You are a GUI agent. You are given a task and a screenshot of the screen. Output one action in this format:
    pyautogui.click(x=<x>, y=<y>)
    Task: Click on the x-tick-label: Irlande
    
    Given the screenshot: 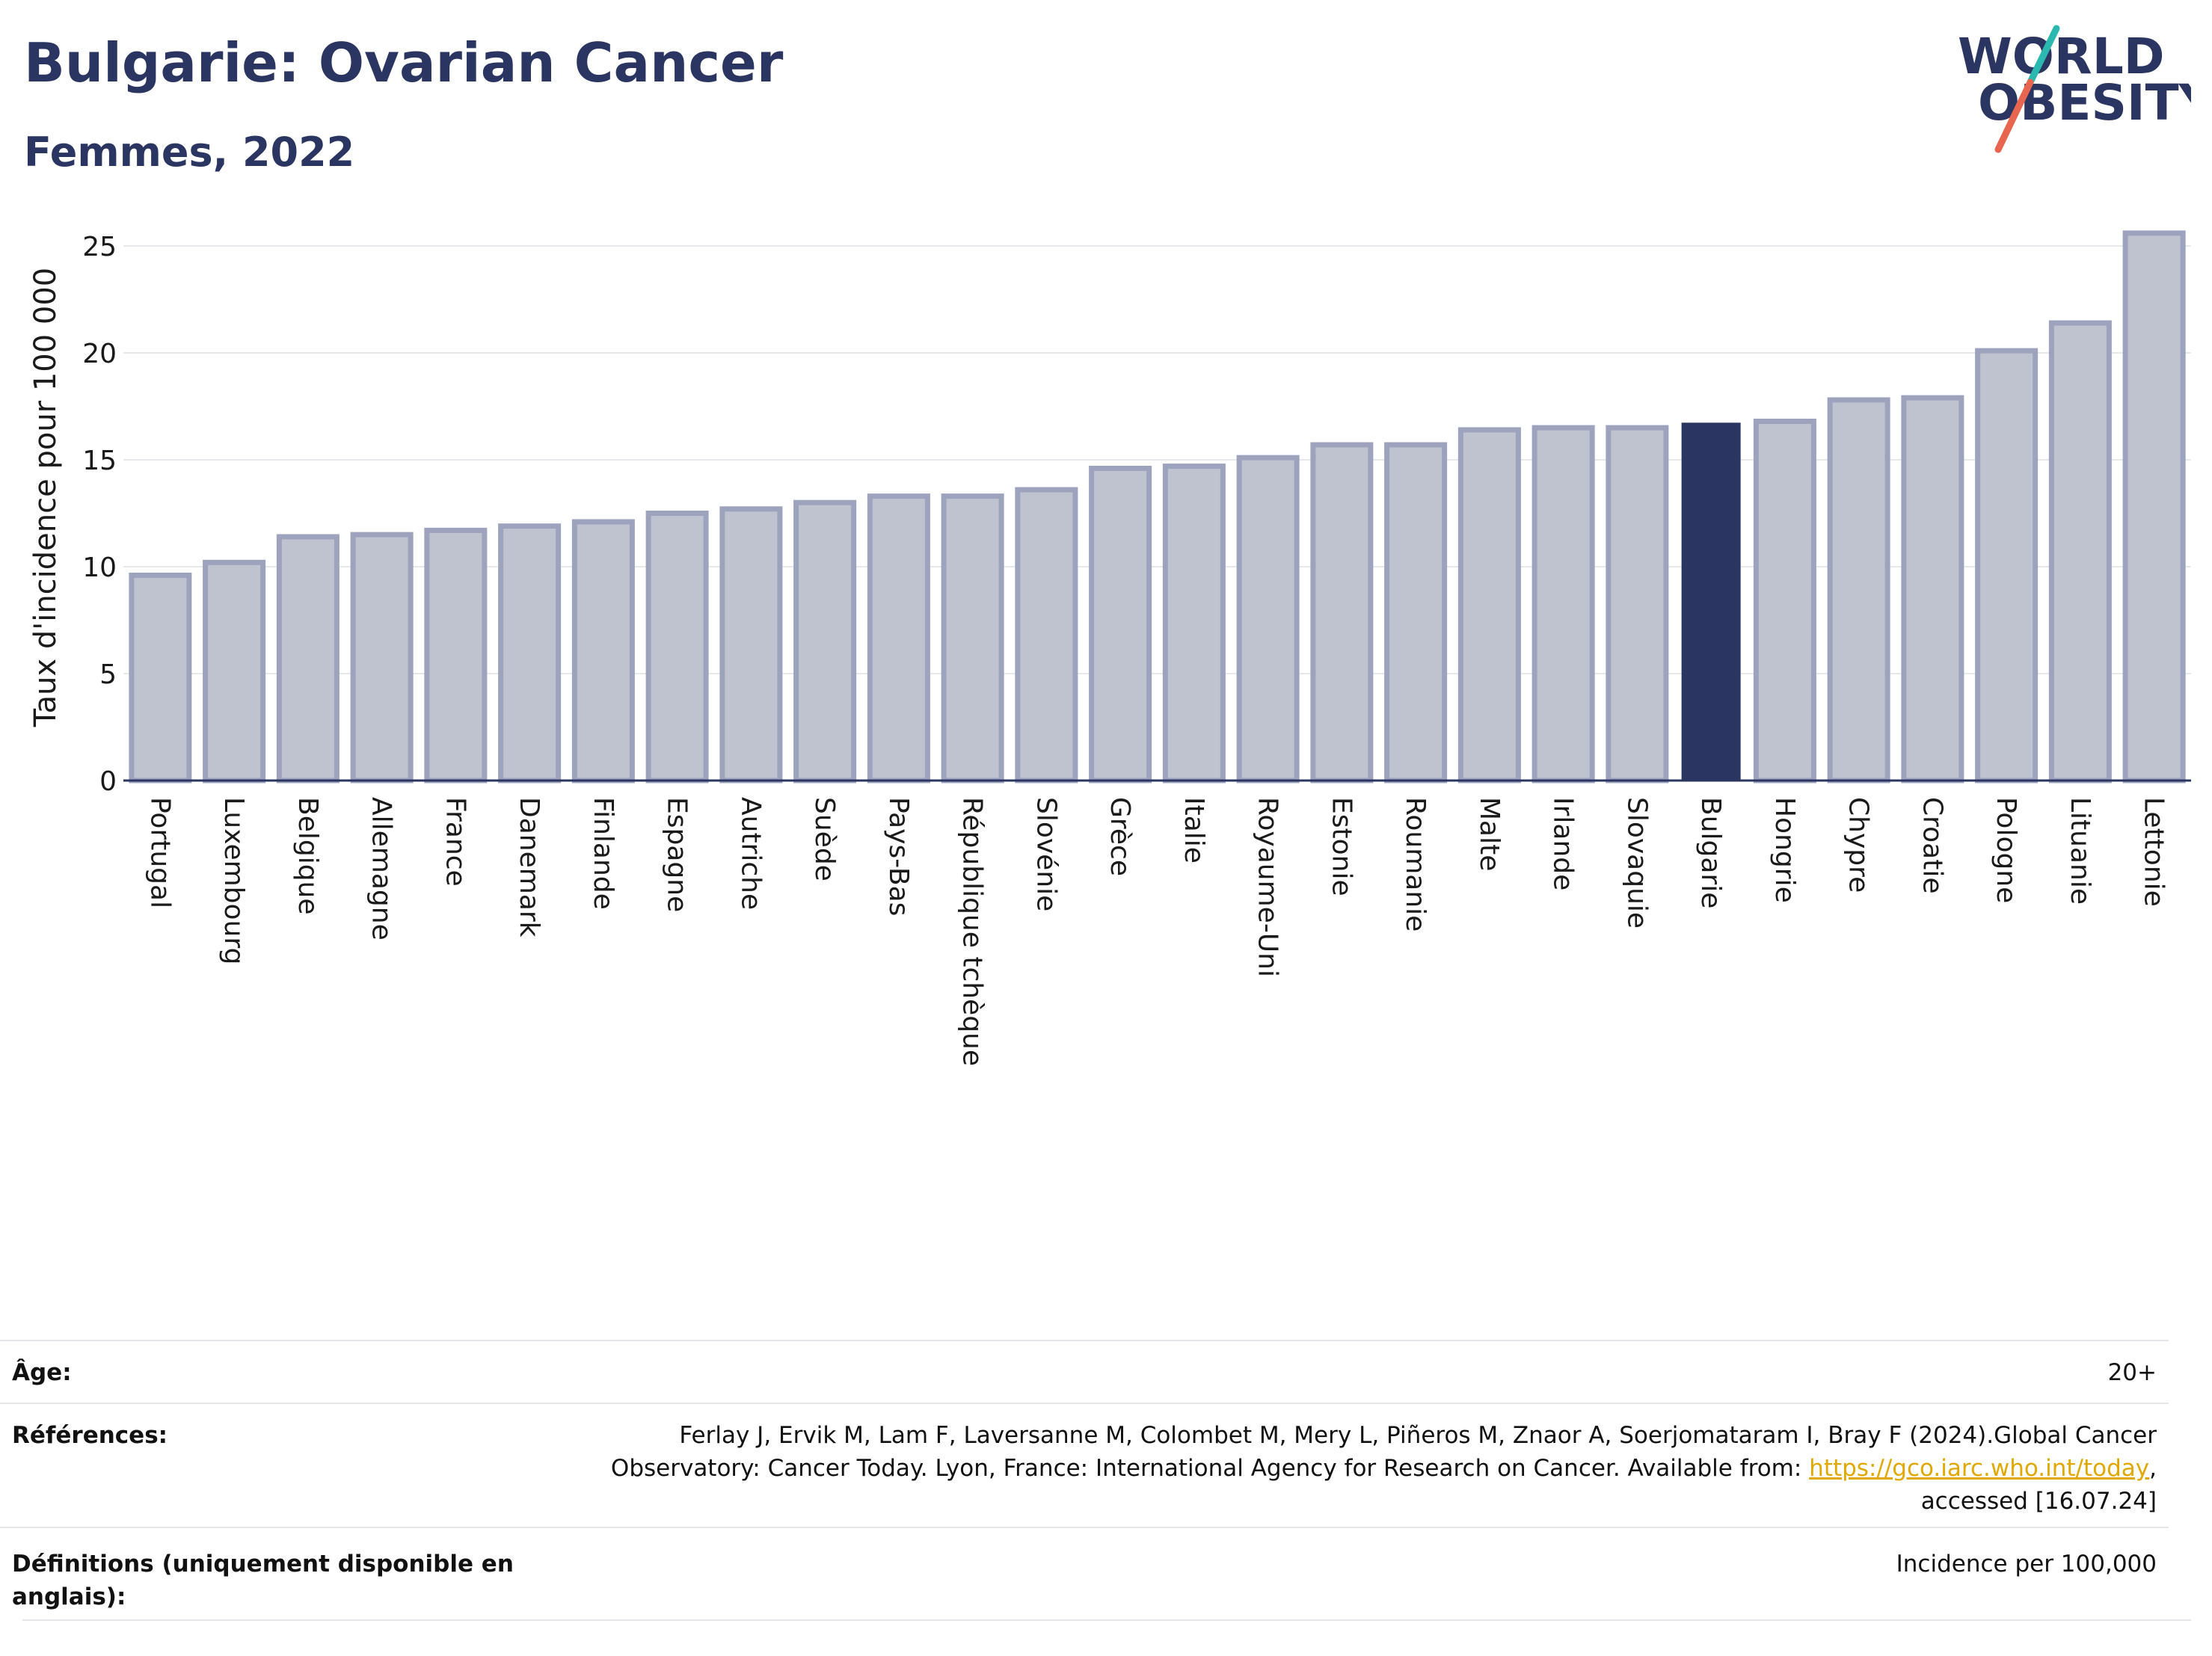 What is the action you would take?
    pyautogui.click(x=1563, y=843)
    